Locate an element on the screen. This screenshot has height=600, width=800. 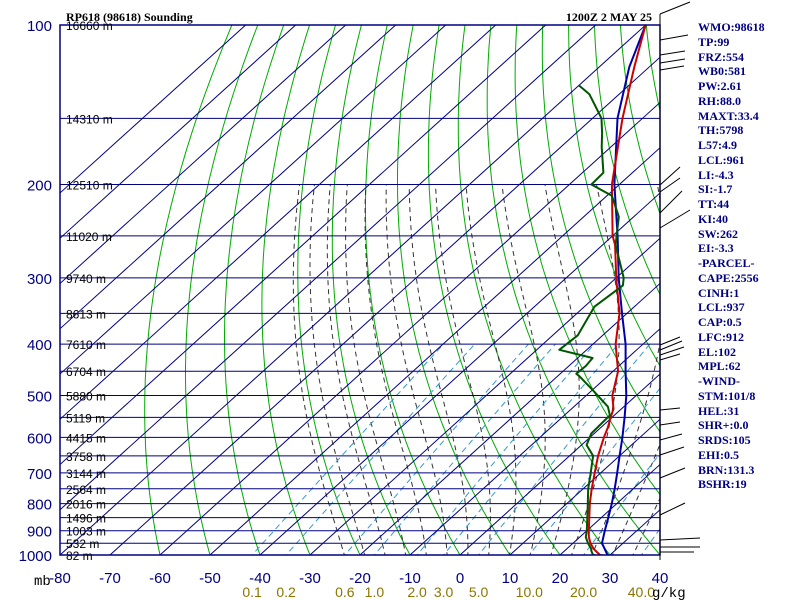
temperature-profile-line is located at coordinates (617, 290).